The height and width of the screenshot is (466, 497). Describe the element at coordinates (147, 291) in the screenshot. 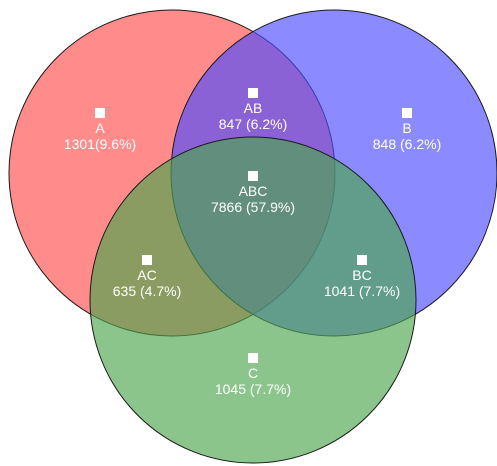

I see `region-value: 635 (4.7%)` at that location.